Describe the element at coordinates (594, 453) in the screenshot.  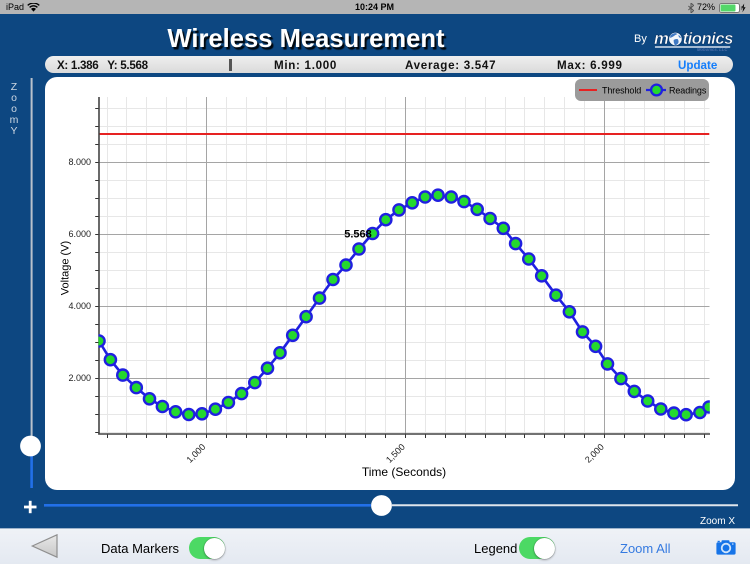
I see `svg-text: 2,000` at that location.